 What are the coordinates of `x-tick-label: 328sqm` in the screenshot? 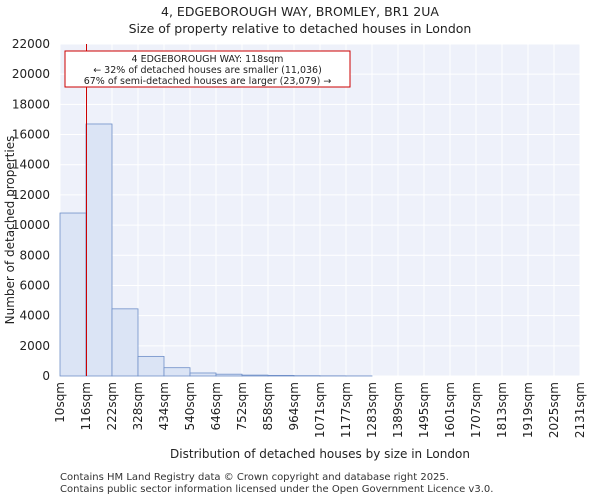 It's located at (138, 406).